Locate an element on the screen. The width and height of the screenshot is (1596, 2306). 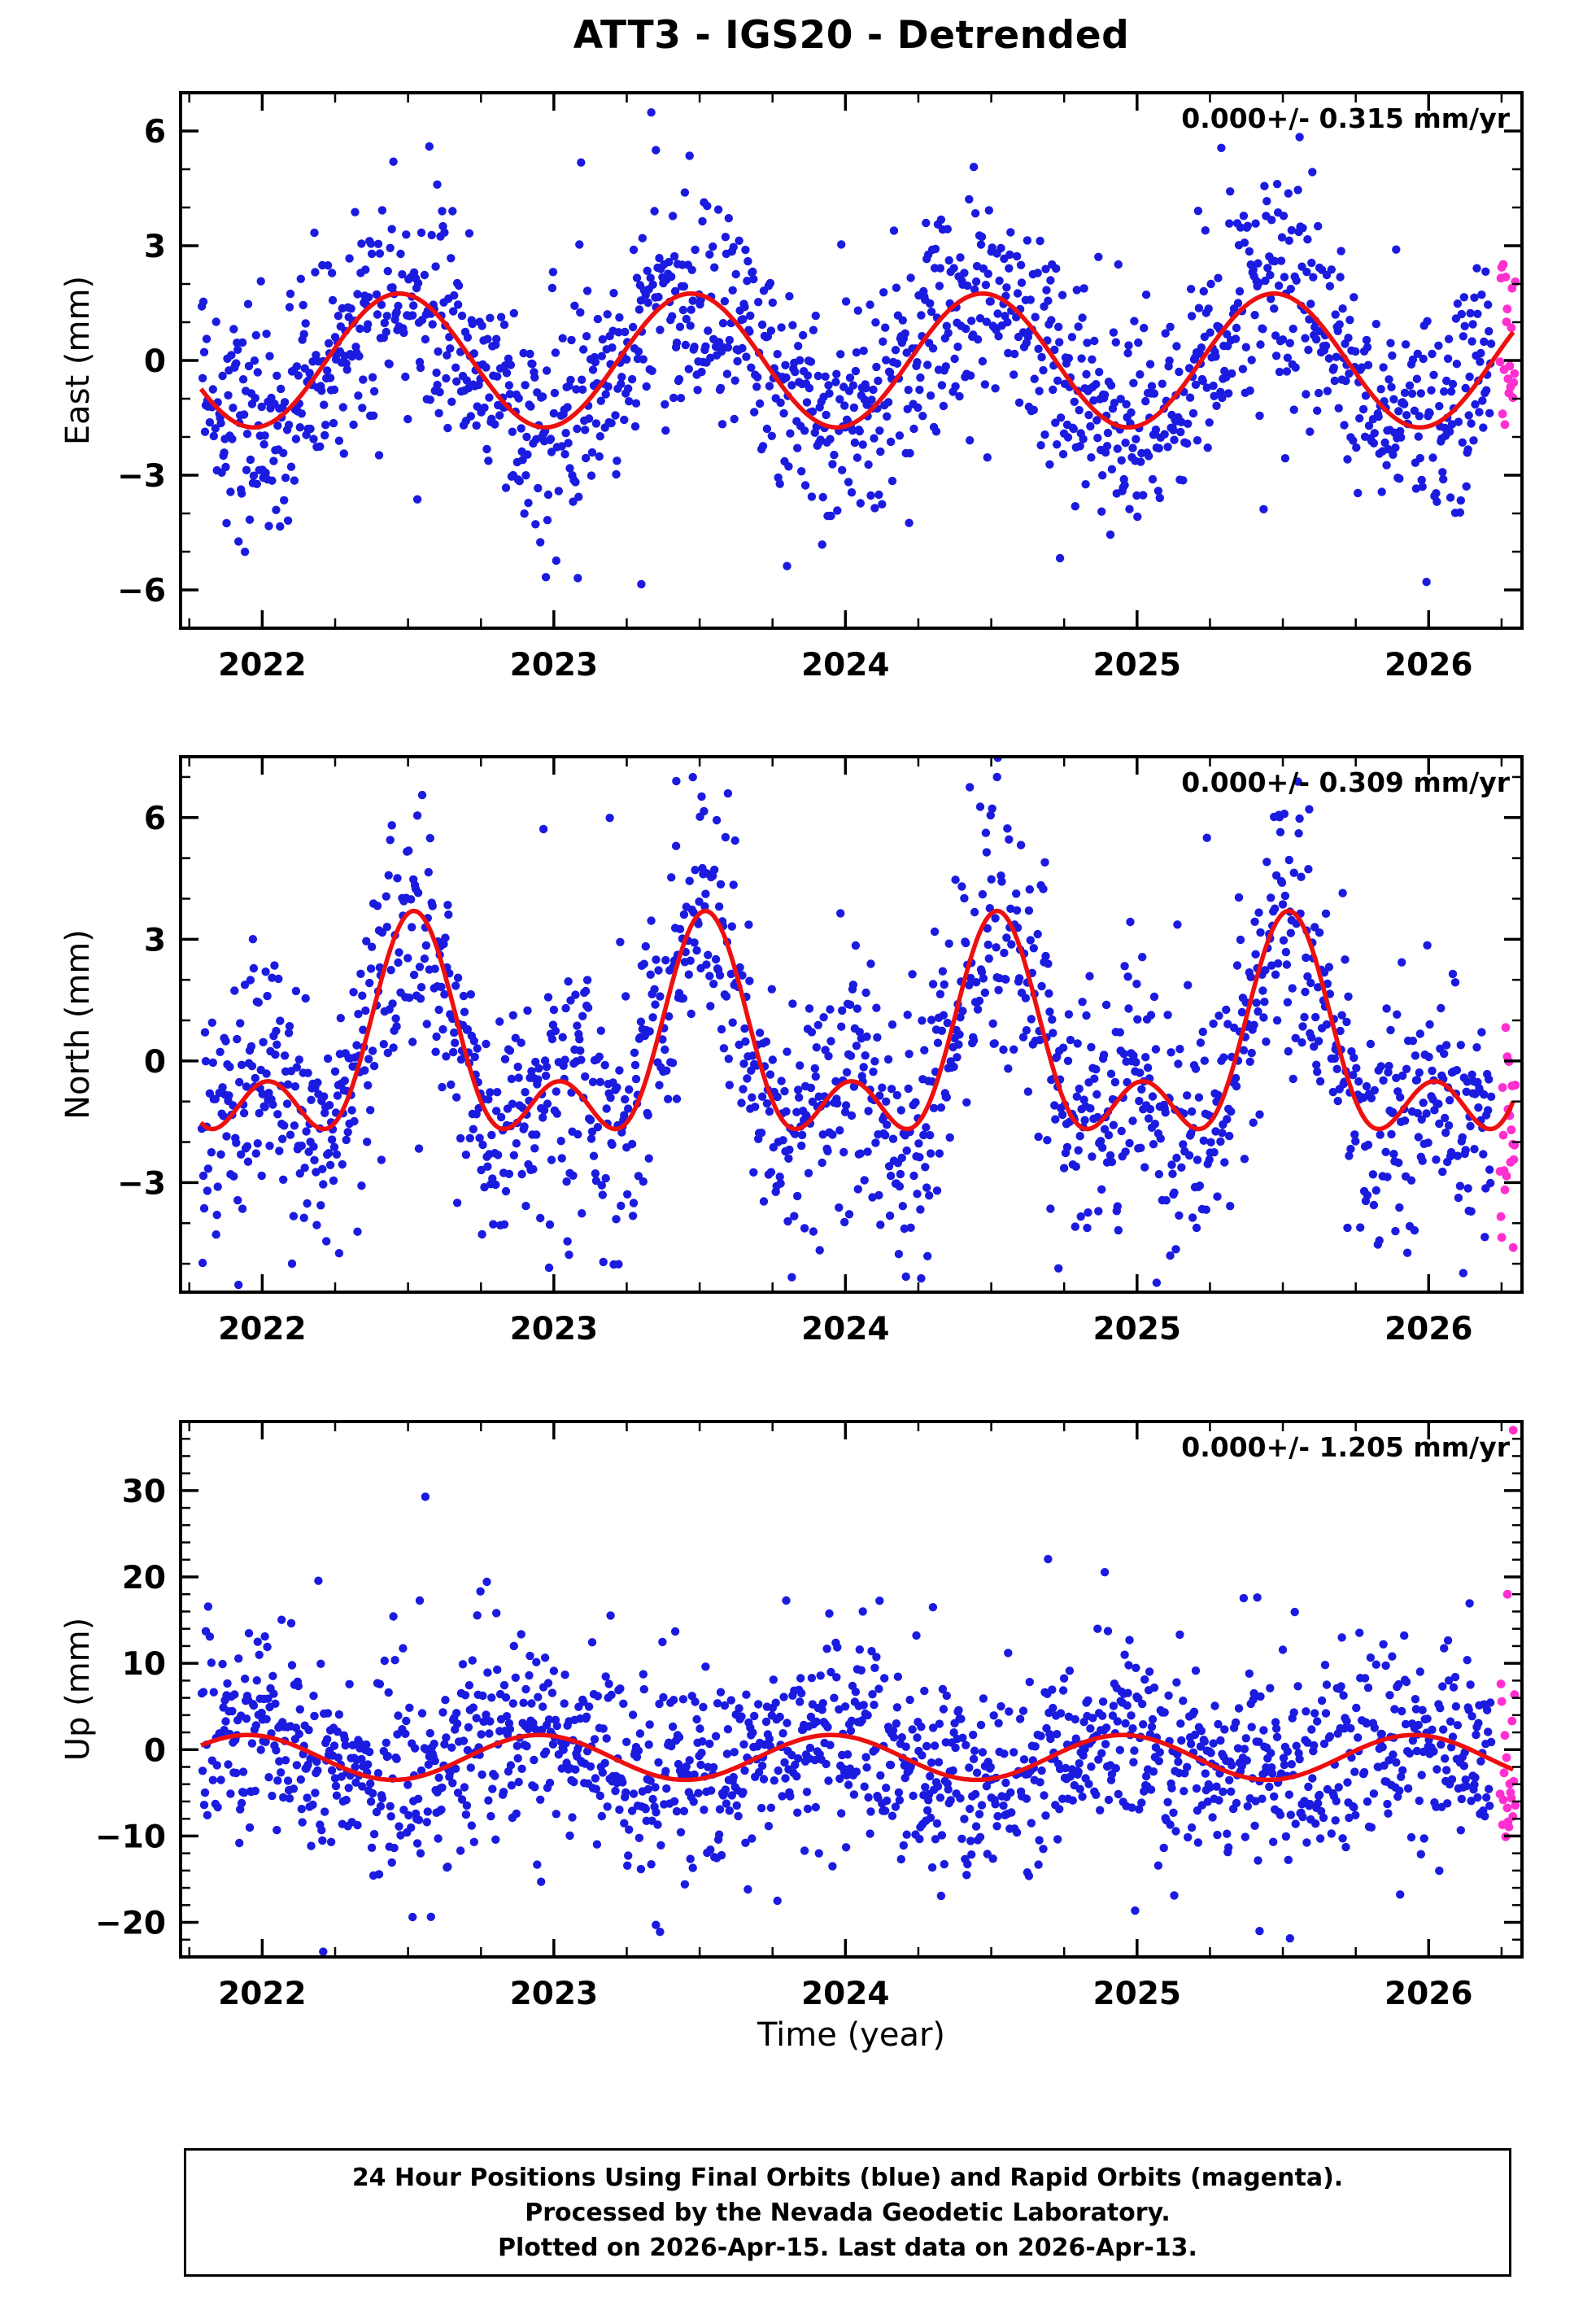
up-y-tick-label: 10 is located at coordinates (144, 1664).